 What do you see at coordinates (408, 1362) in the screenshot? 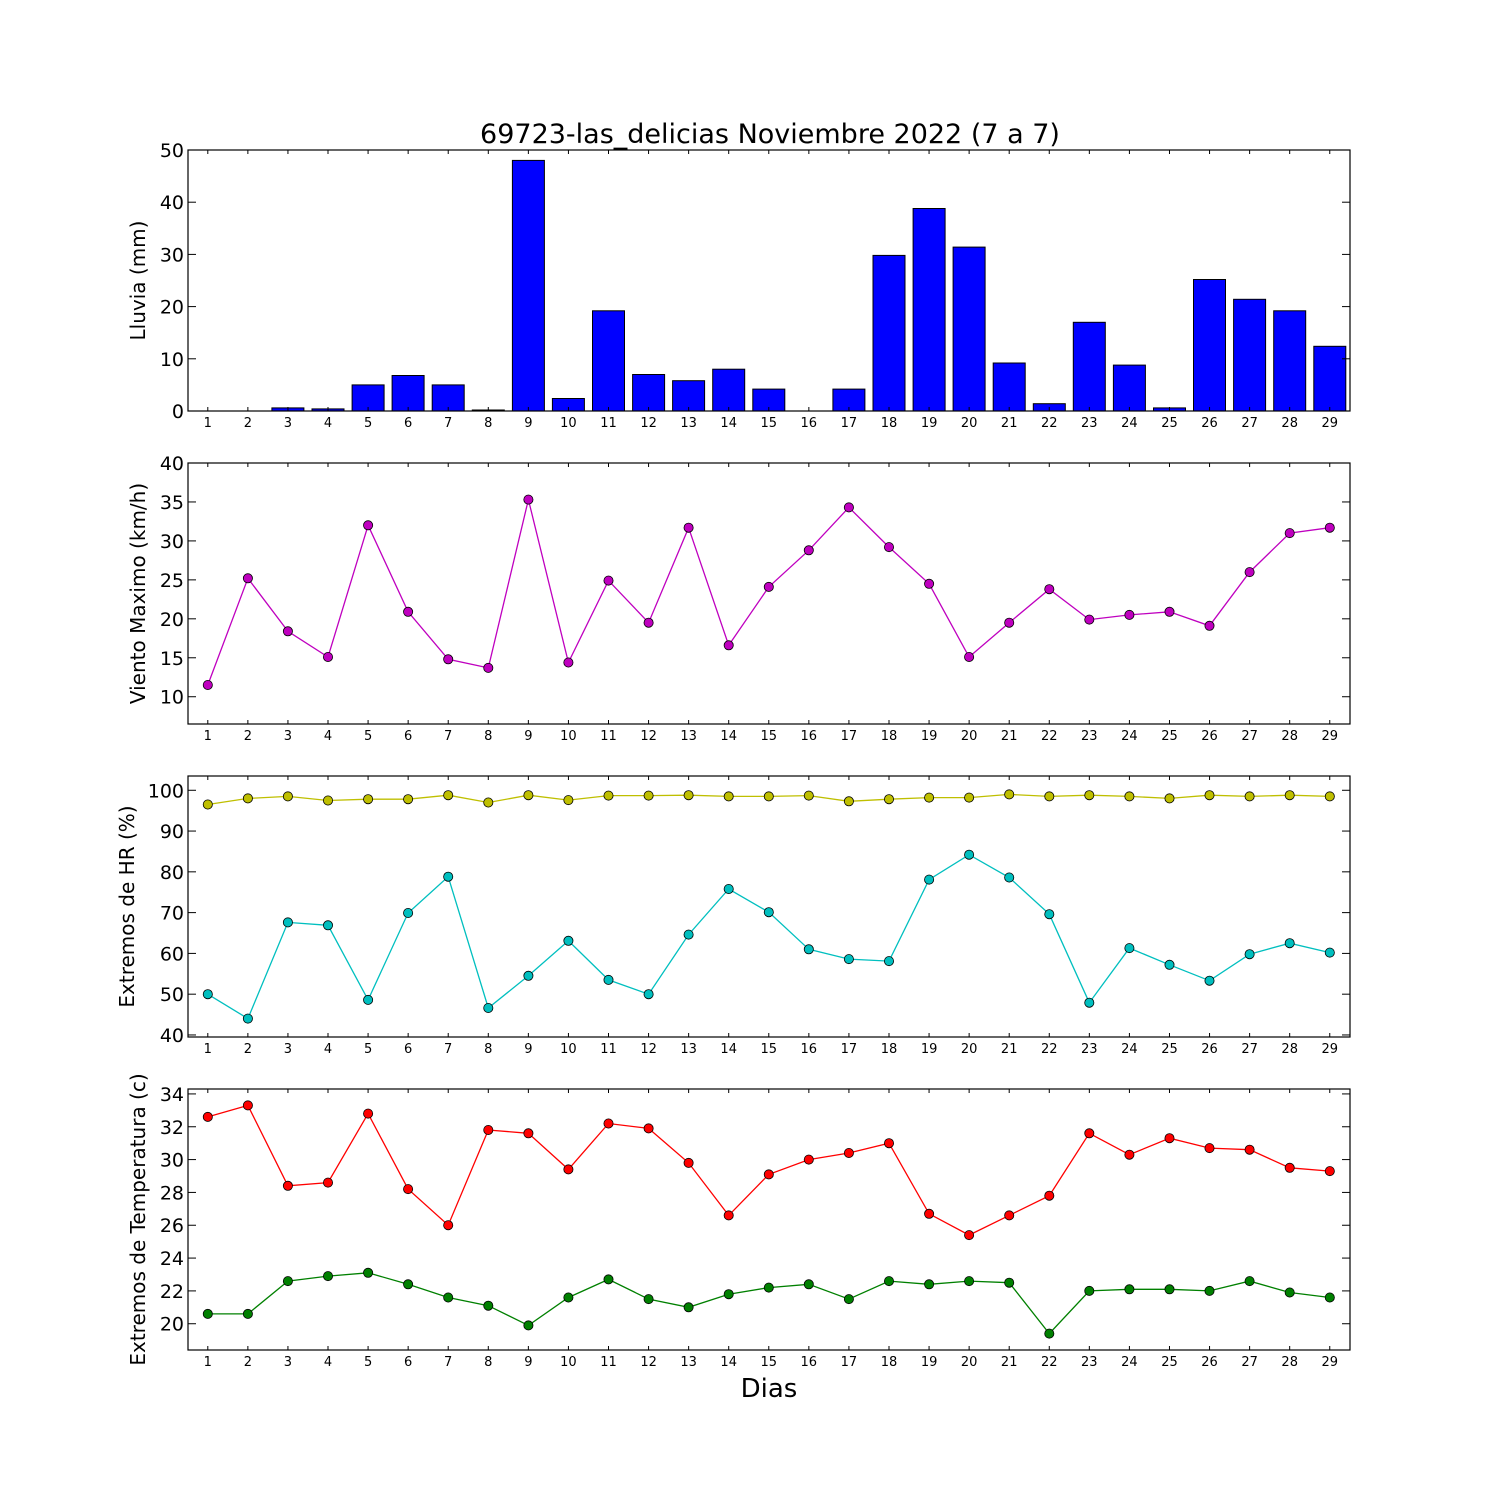
I see `x-tick-label: 6` at bounding box center [408, 1362].